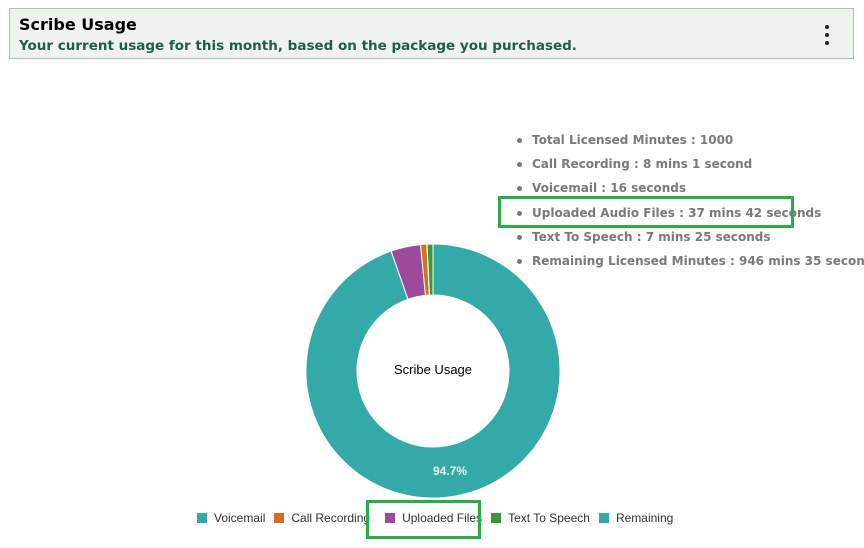 Image resolution: width=864 pixels, height=548 pixels. I want to click on legend-item-remaining: Remaining, so click(636, 518).